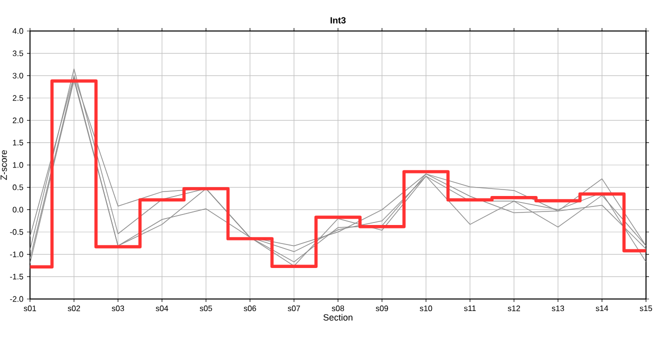 This screenshot has width=660, height=360. I want to click on y-axis-title: Z-score, so click(3, 165).